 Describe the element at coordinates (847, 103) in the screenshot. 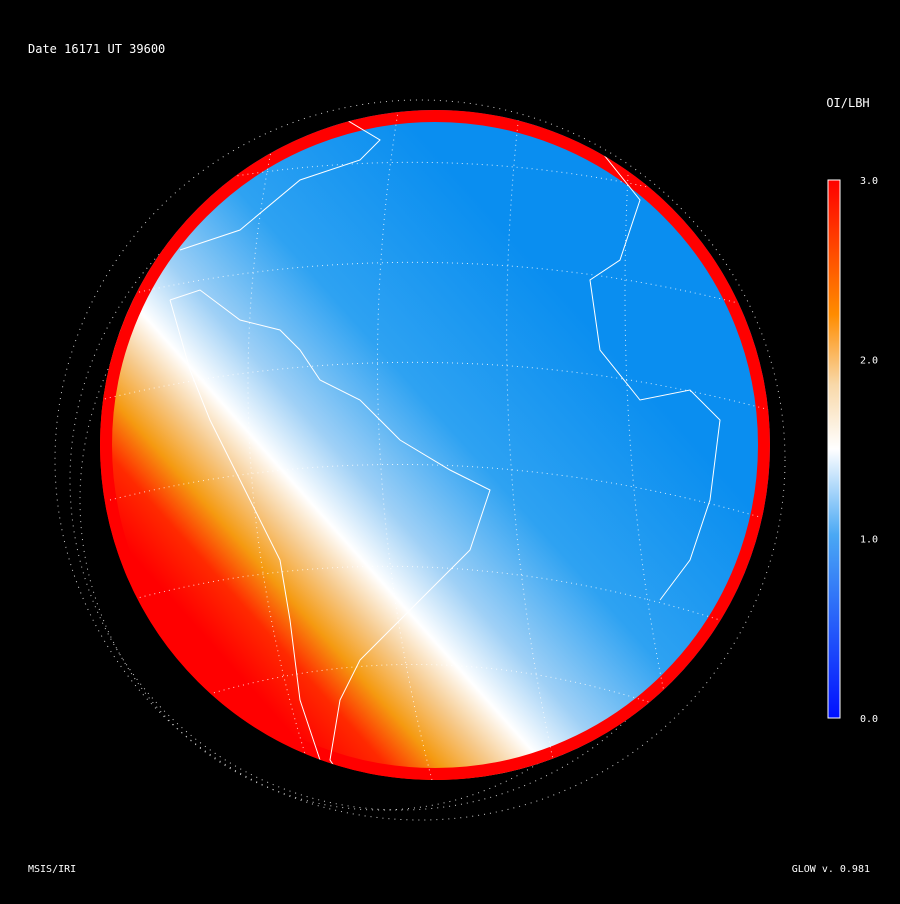

I see `colorbar-label: OI/LBH` at that location.